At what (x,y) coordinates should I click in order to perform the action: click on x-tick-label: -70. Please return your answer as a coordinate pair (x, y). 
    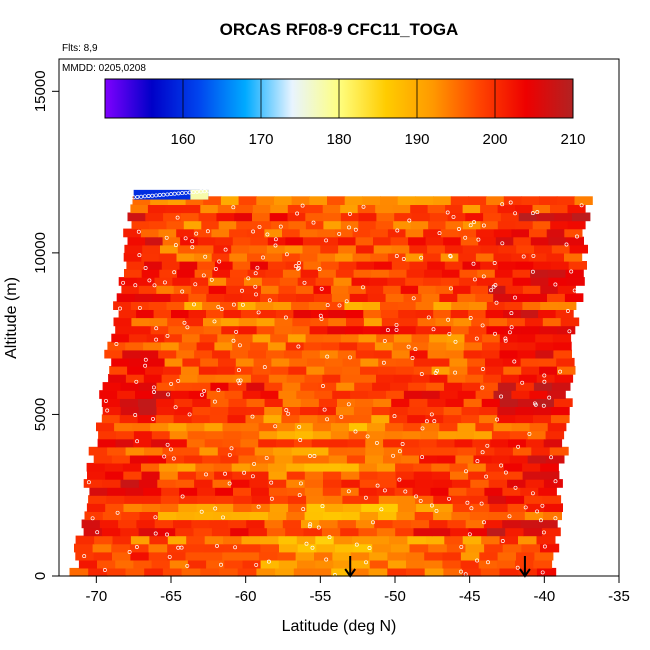
    Looking at the image, I should click on (96, 596).